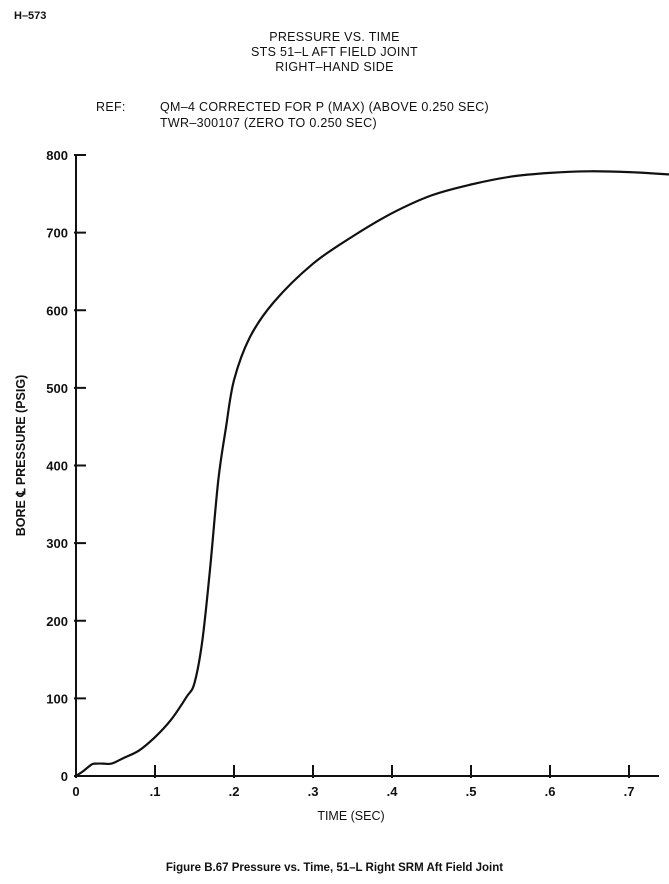 The width and height of the screenshot is (669, 884). I want to click on chart-title-line-2: STS 51–L AFT FIELD JOINT, so click(334, 52).